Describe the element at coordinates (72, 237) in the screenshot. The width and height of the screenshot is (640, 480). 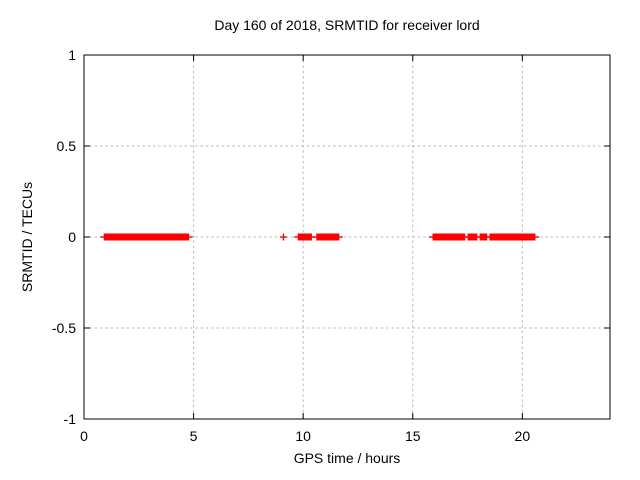
I see `y-tick-label: 0` at that location.